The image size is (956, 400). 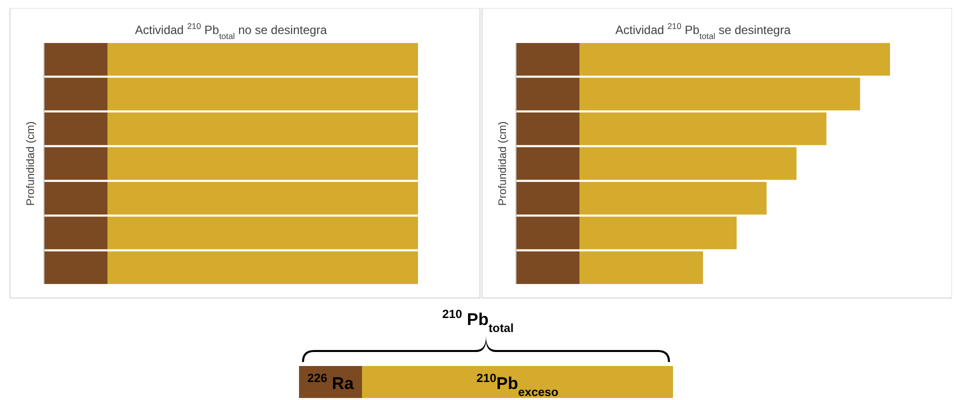 I want to click on chart-title: Actividad $^{210}$ Pb$_{total}$ se desintegra, so click(x=703, y=31).